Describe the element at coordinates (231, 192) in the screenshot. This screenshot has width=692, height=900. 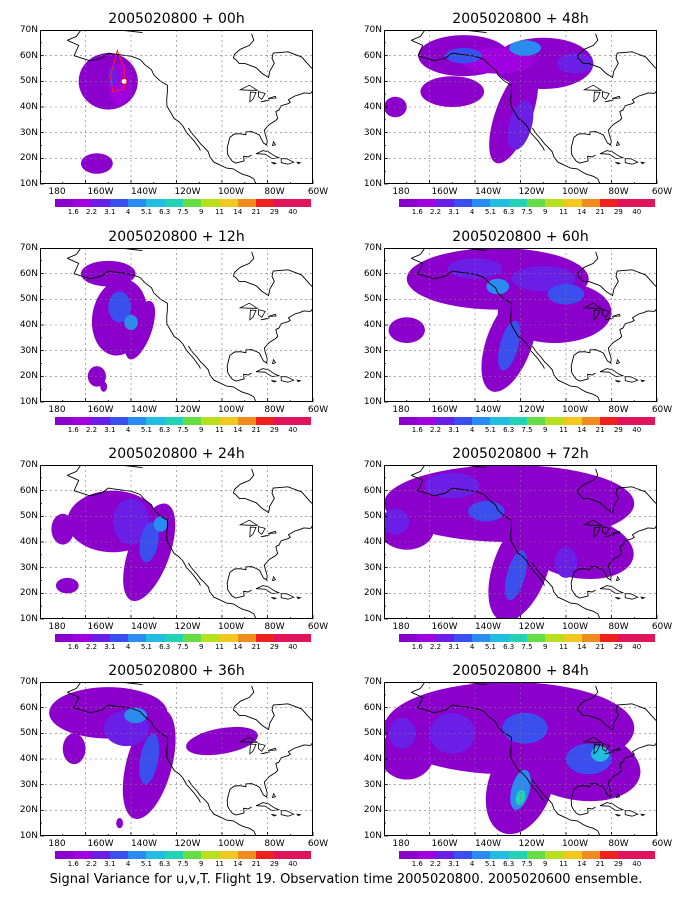
I see `lon-label: 100W` at that location.